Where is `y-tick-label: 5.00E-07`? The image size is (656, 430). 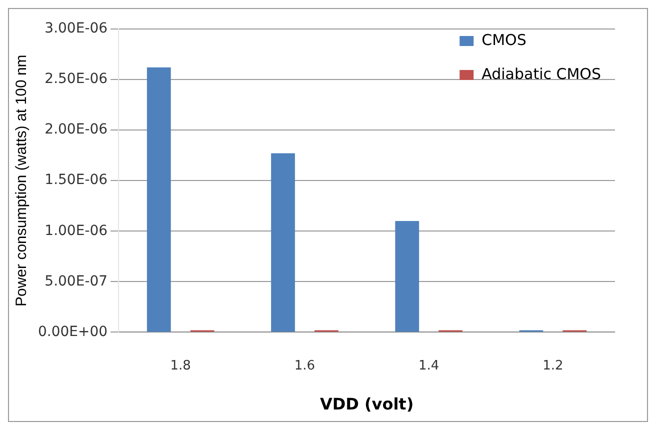
y-tick-label: 5.00E-07 is located at coordinates (76, 281).